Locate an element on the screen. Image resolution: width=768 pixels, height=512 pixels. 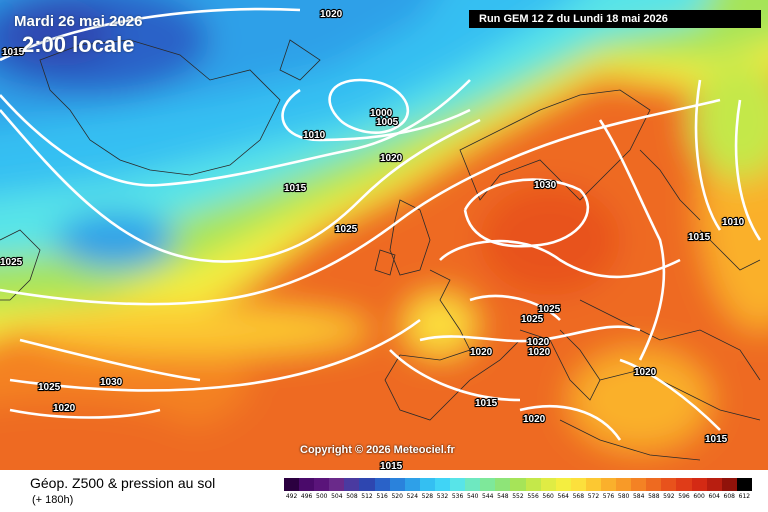
legend-label: 524 is located at coordinates (412, 496).